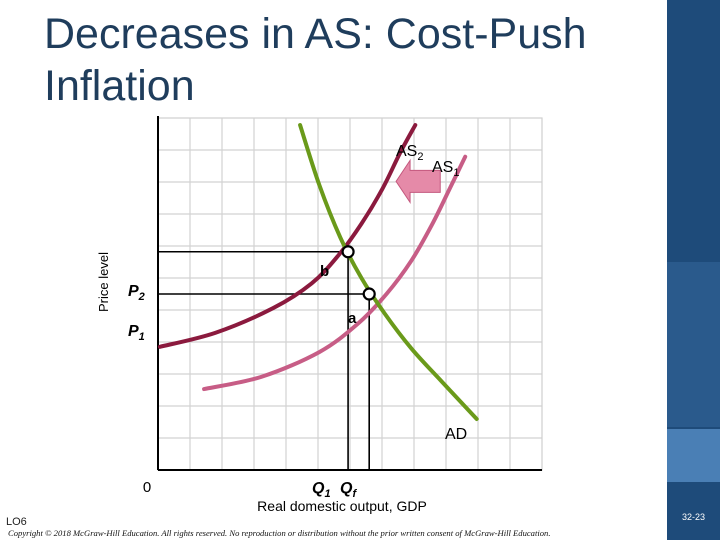  I want to click on as1-label-sub: 1, so click(456, 173).